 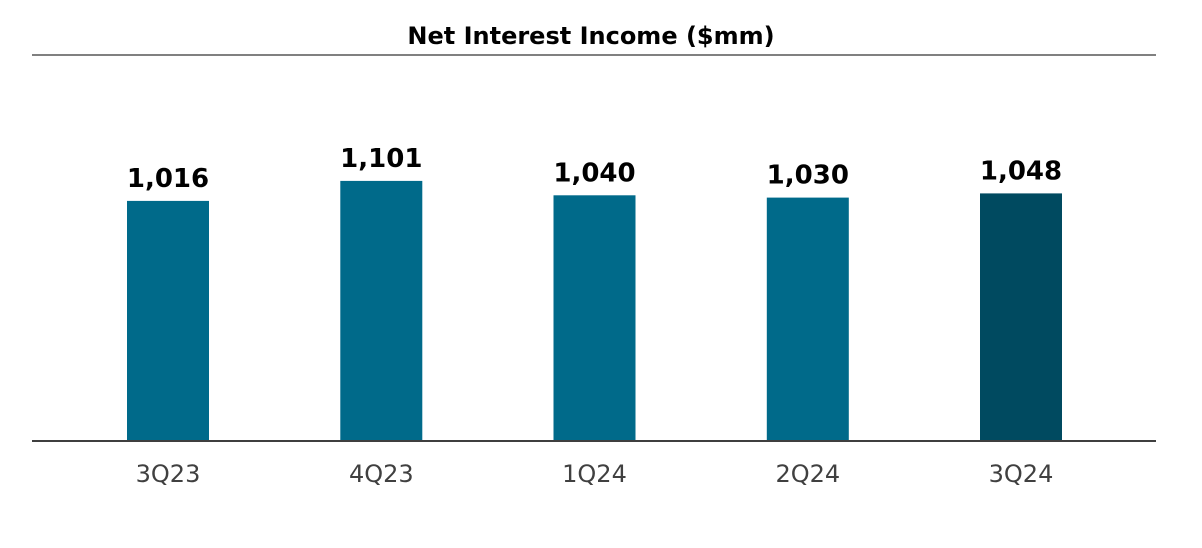 What do you see at coordinates (807, 474) in the screenshot?
I see `x-tick-label-2q24: 2Q24` at bounding box center [807, 474].